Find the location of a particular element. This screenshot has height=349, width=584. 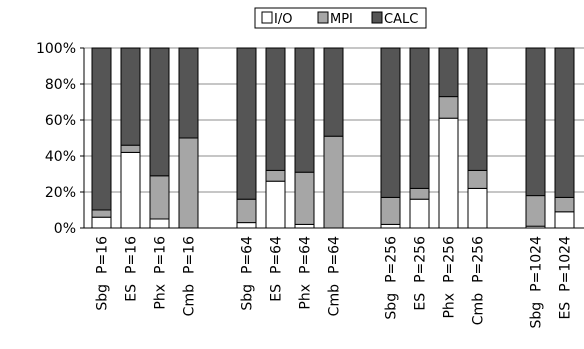

y-tick-label: 0% is located at coordinates (65, 229).